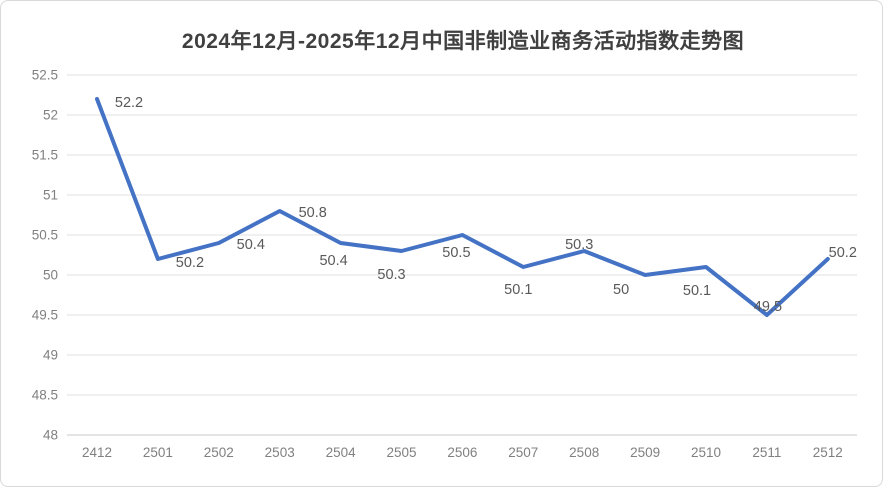 The width and height of the screenshot is (885, 489). Describe the element at coordinates (621, 290) in the screenshot. I see `data-point-label: 50` at that location.